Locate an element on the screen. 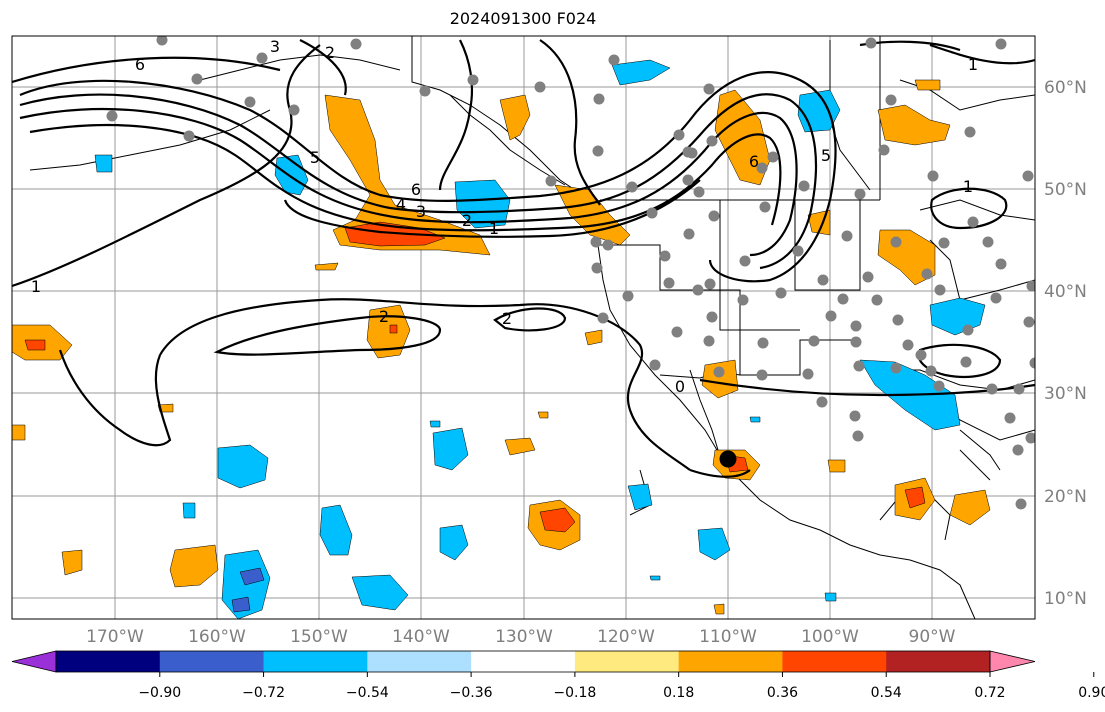 The width and height of the screenshot is (1105, 712). latitude-axis: 60°N 50°N 40°N 30°N 20°N 10°N is located at coordinates (1065, 343).